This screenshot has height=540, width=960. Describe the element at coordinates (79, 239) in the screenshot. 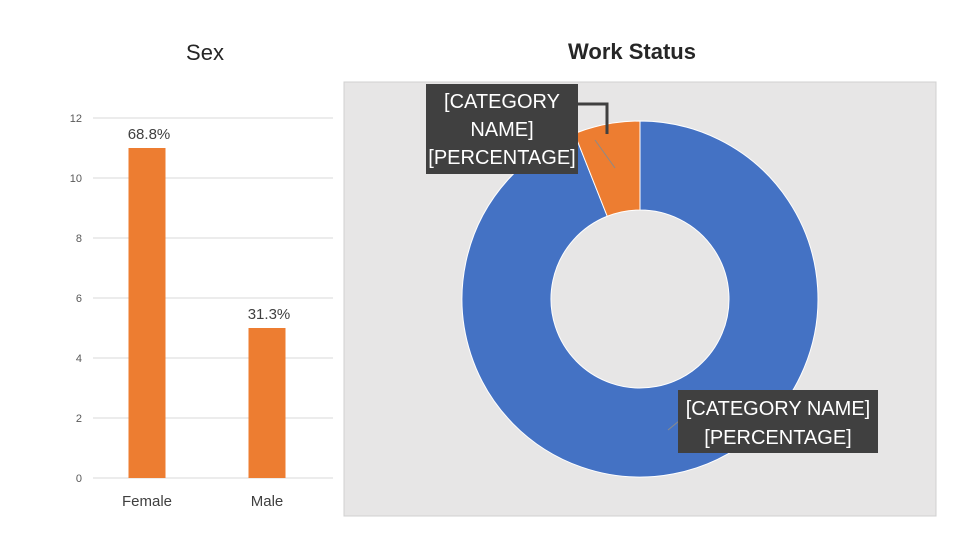

I see `y-tick-label: 8` at that location.